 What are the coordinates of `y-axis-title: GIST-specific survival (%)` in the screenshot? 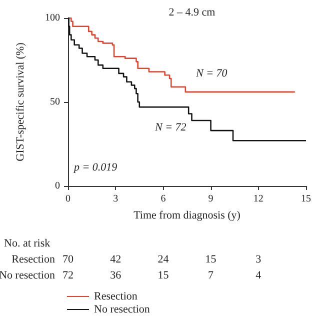 It's located at (20, 102).